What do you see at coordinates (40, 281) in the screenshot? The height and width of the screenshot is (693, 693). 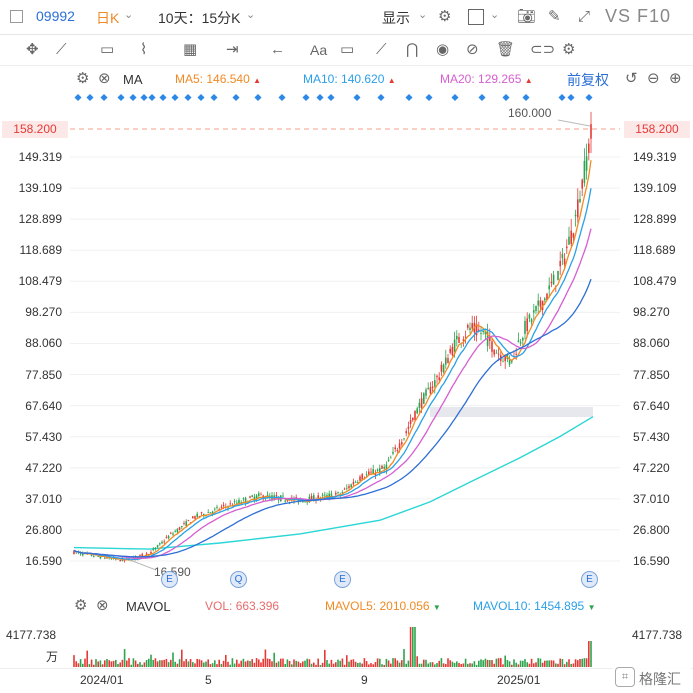 I see `price-tick-label: 108.479` at bounding box center [40, 281].